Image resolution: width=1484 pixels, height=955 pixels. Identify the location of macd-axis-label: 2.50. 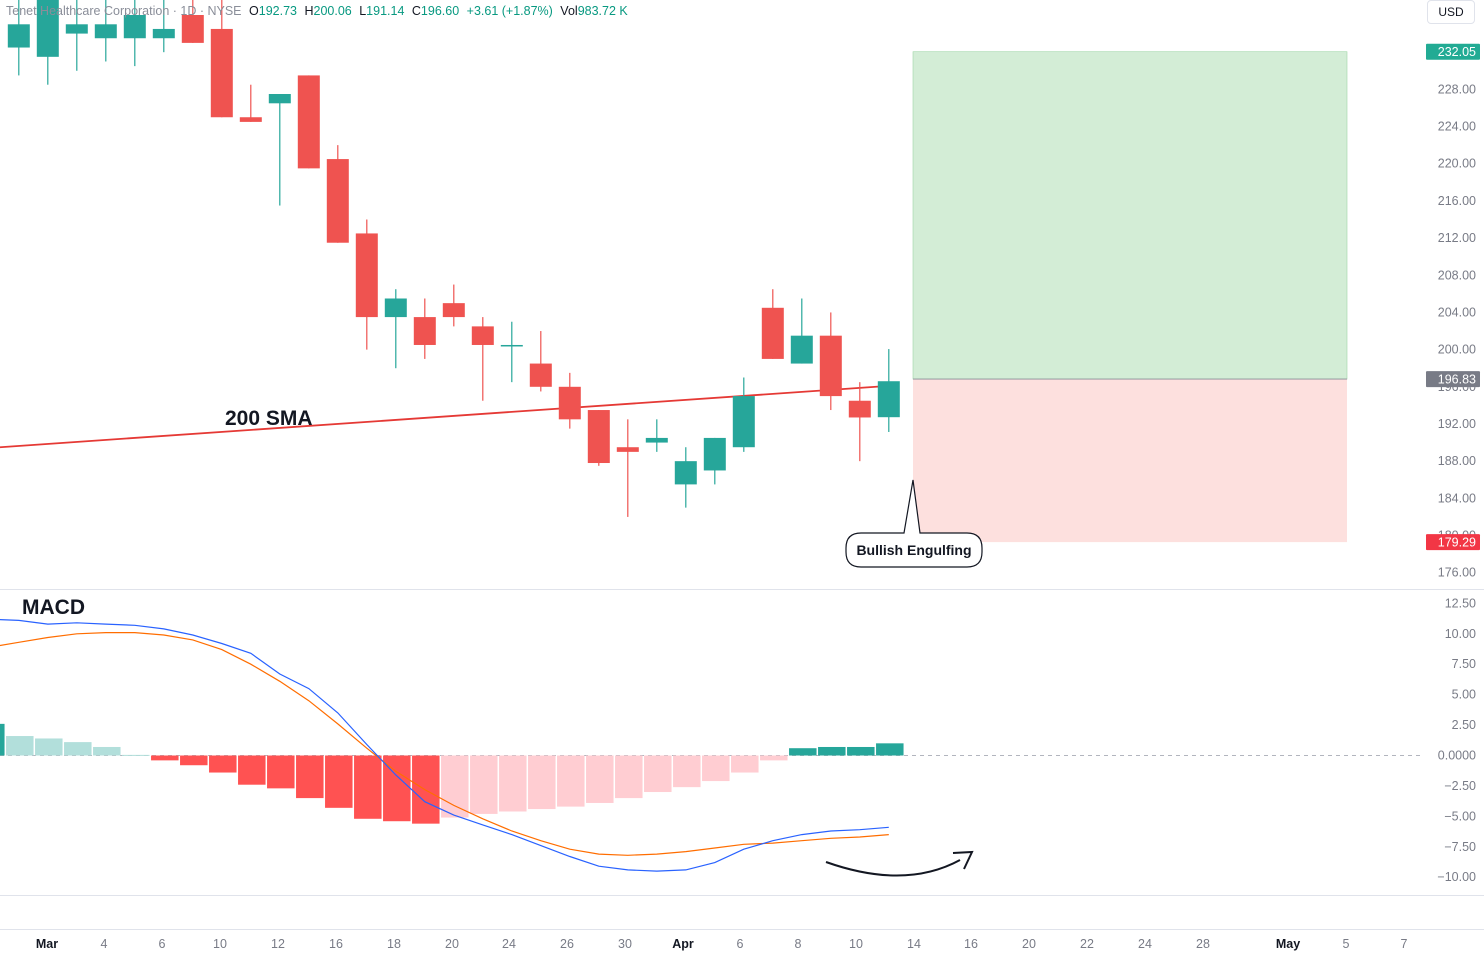
(1464, 725).